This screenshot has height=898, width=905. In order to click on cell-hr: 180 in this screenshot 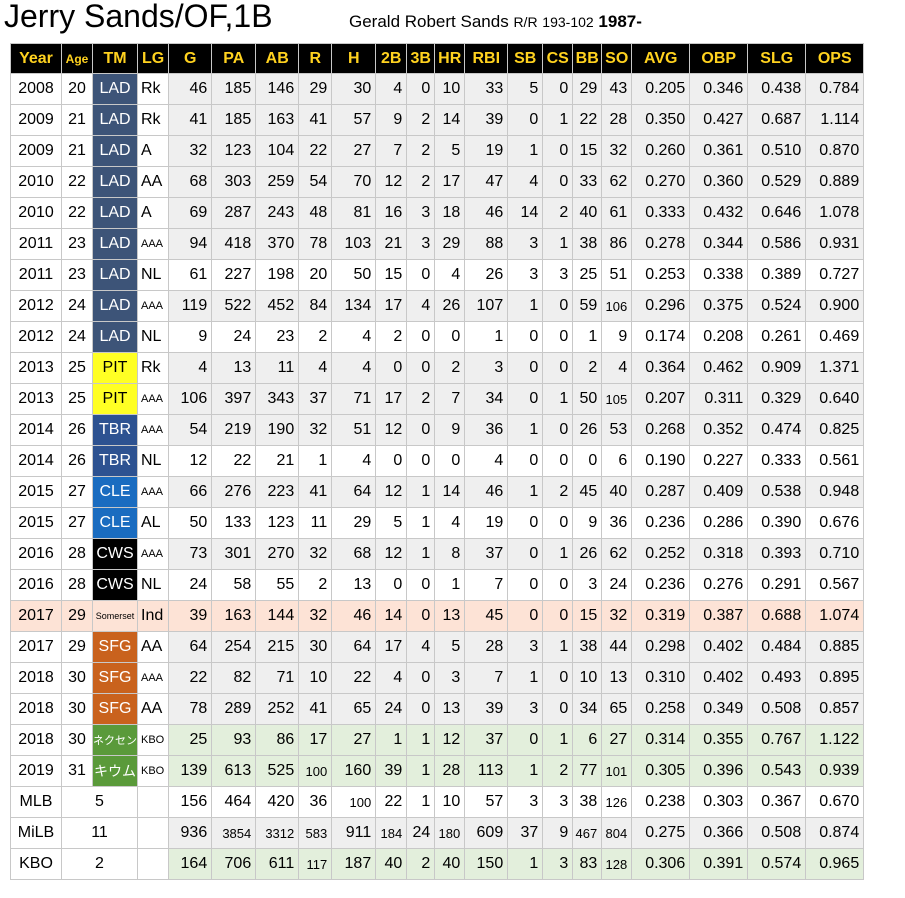, I will do `click(450, 833)`.